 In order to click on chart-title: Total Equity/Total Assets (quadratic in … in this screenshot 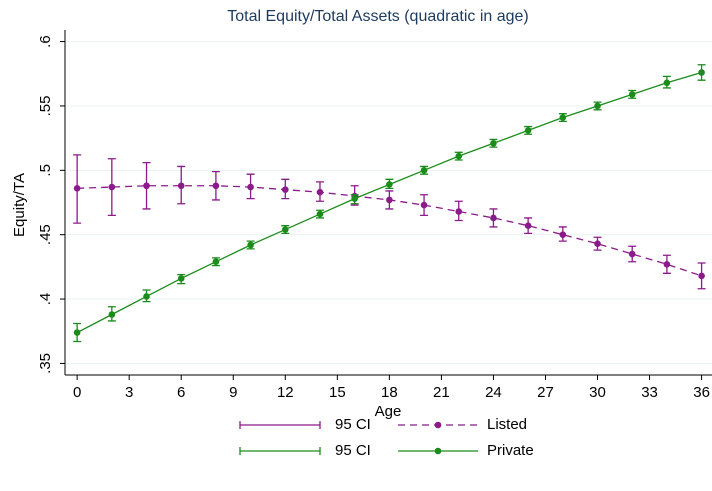, I will do `click(378, 16)`.